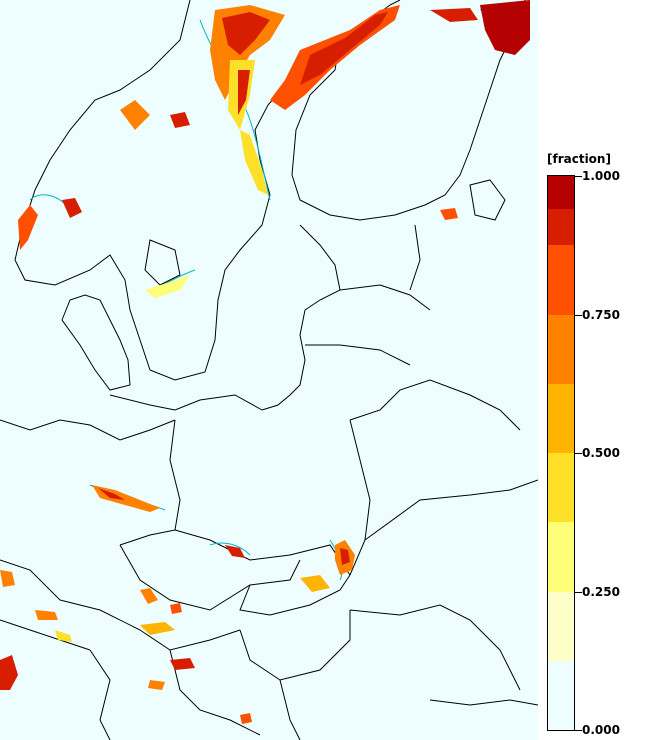 Image resolution: width=669 pixels, height=740 pixels. Describe the element at coordinates (235, 551) in the screenshot. I see `field-krkonose` at that location.